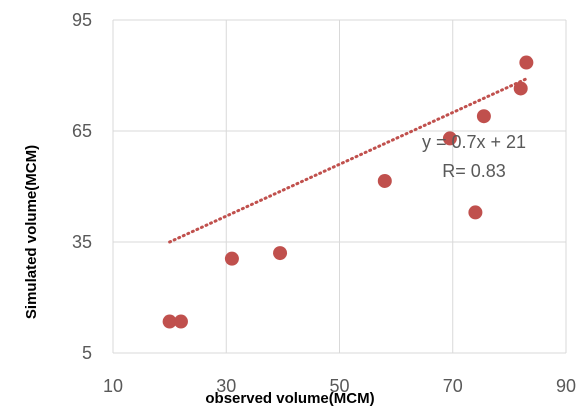 The height and width of the screenshot is (414, 584). I want to click on y-tick-label: 5, so click(87, 353).